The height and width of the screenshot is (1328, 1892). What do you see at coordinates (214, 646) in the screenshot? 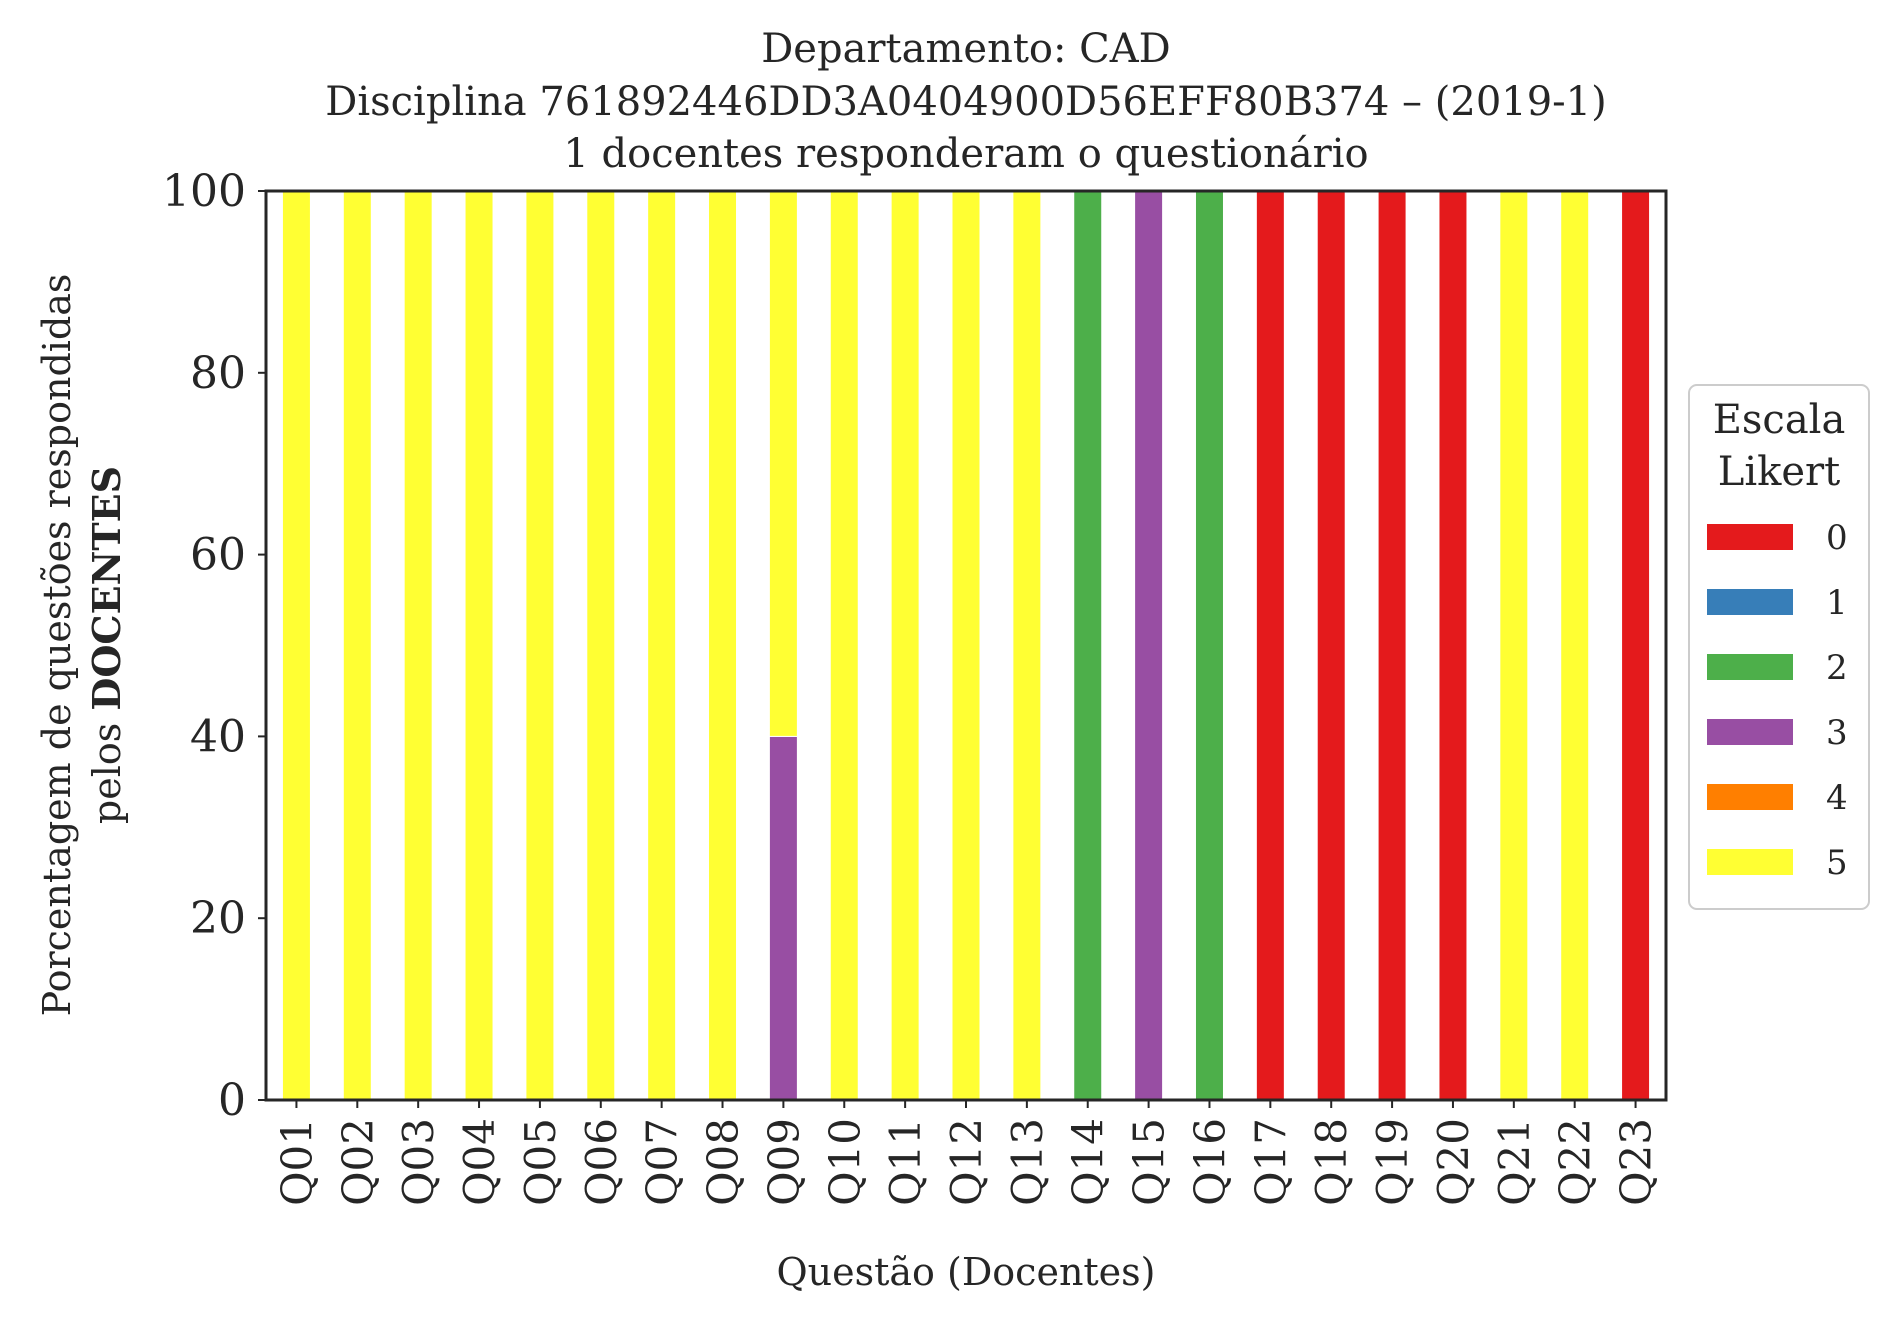
I see `y-axis-ticks: 0 20 40 60 80 100` at bounding box center [214, 646].